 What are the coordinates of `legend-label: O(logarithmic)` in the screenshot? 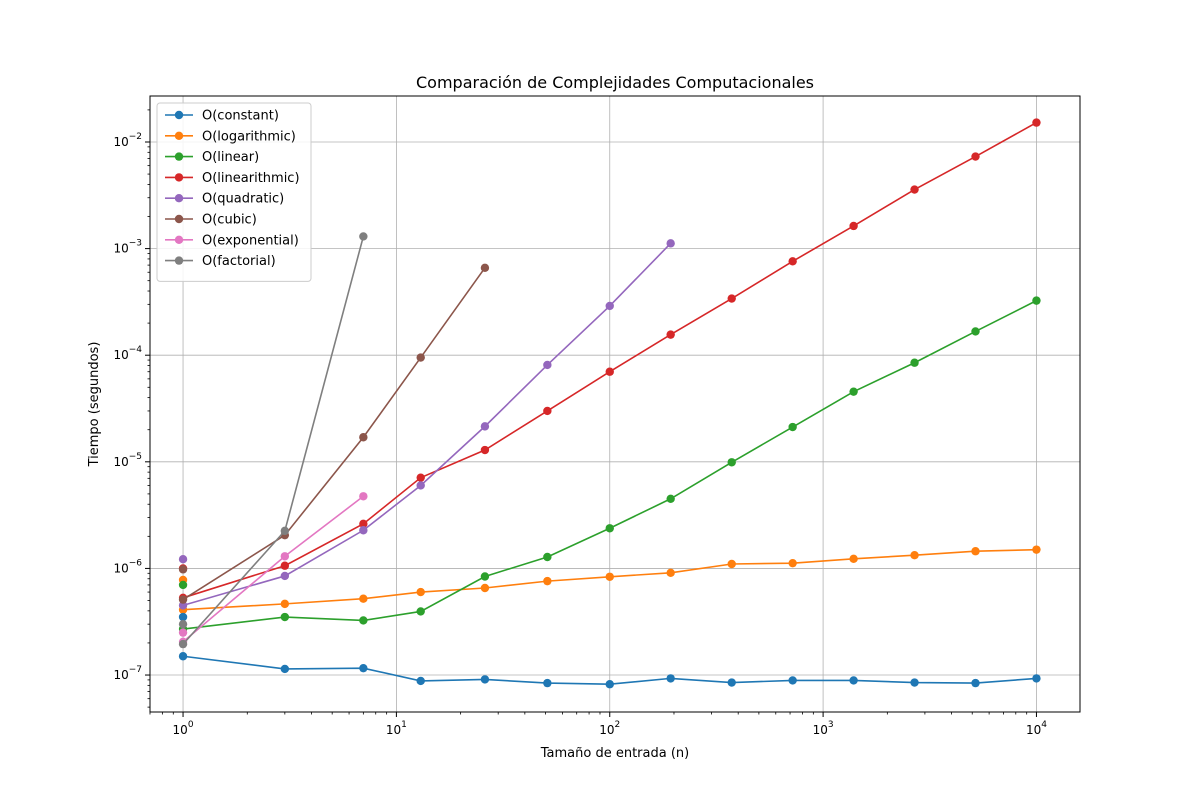 It's located at (249, 136).